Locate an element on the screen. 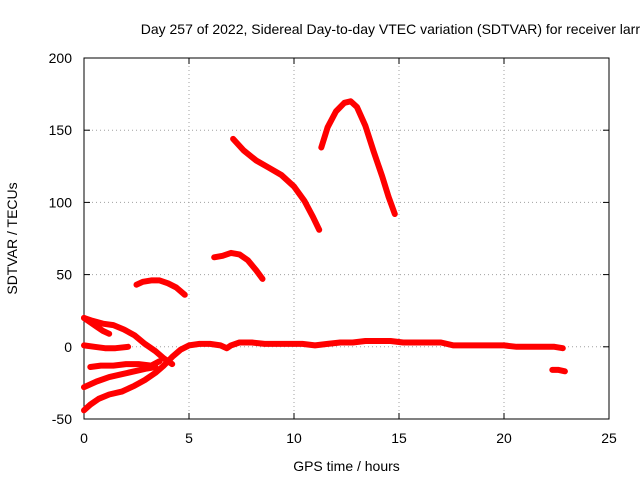 The image size is (640, 480). x-tick-label: 20 is located at coordinates (504, 438).